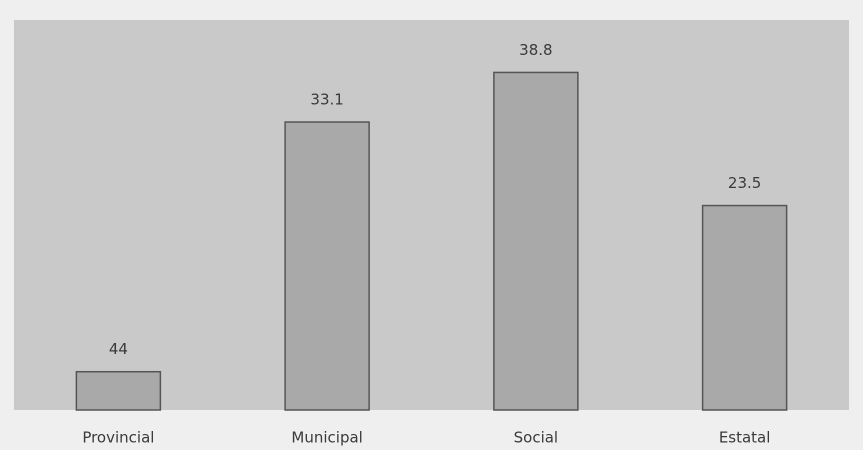 This screenshot has width=863, height=450. Describe the element at coordinates (118, 438) in the screenshot. I see `x-tick-label: Provincial` at that location.